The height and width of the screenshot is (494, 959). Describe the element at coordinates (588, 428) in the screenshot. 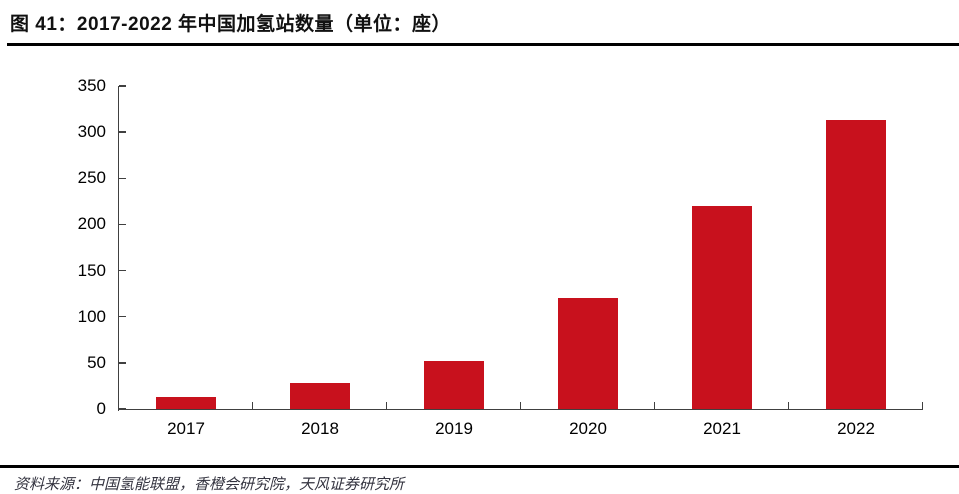

I see `x-axis-label-2020: 2020` at that location.